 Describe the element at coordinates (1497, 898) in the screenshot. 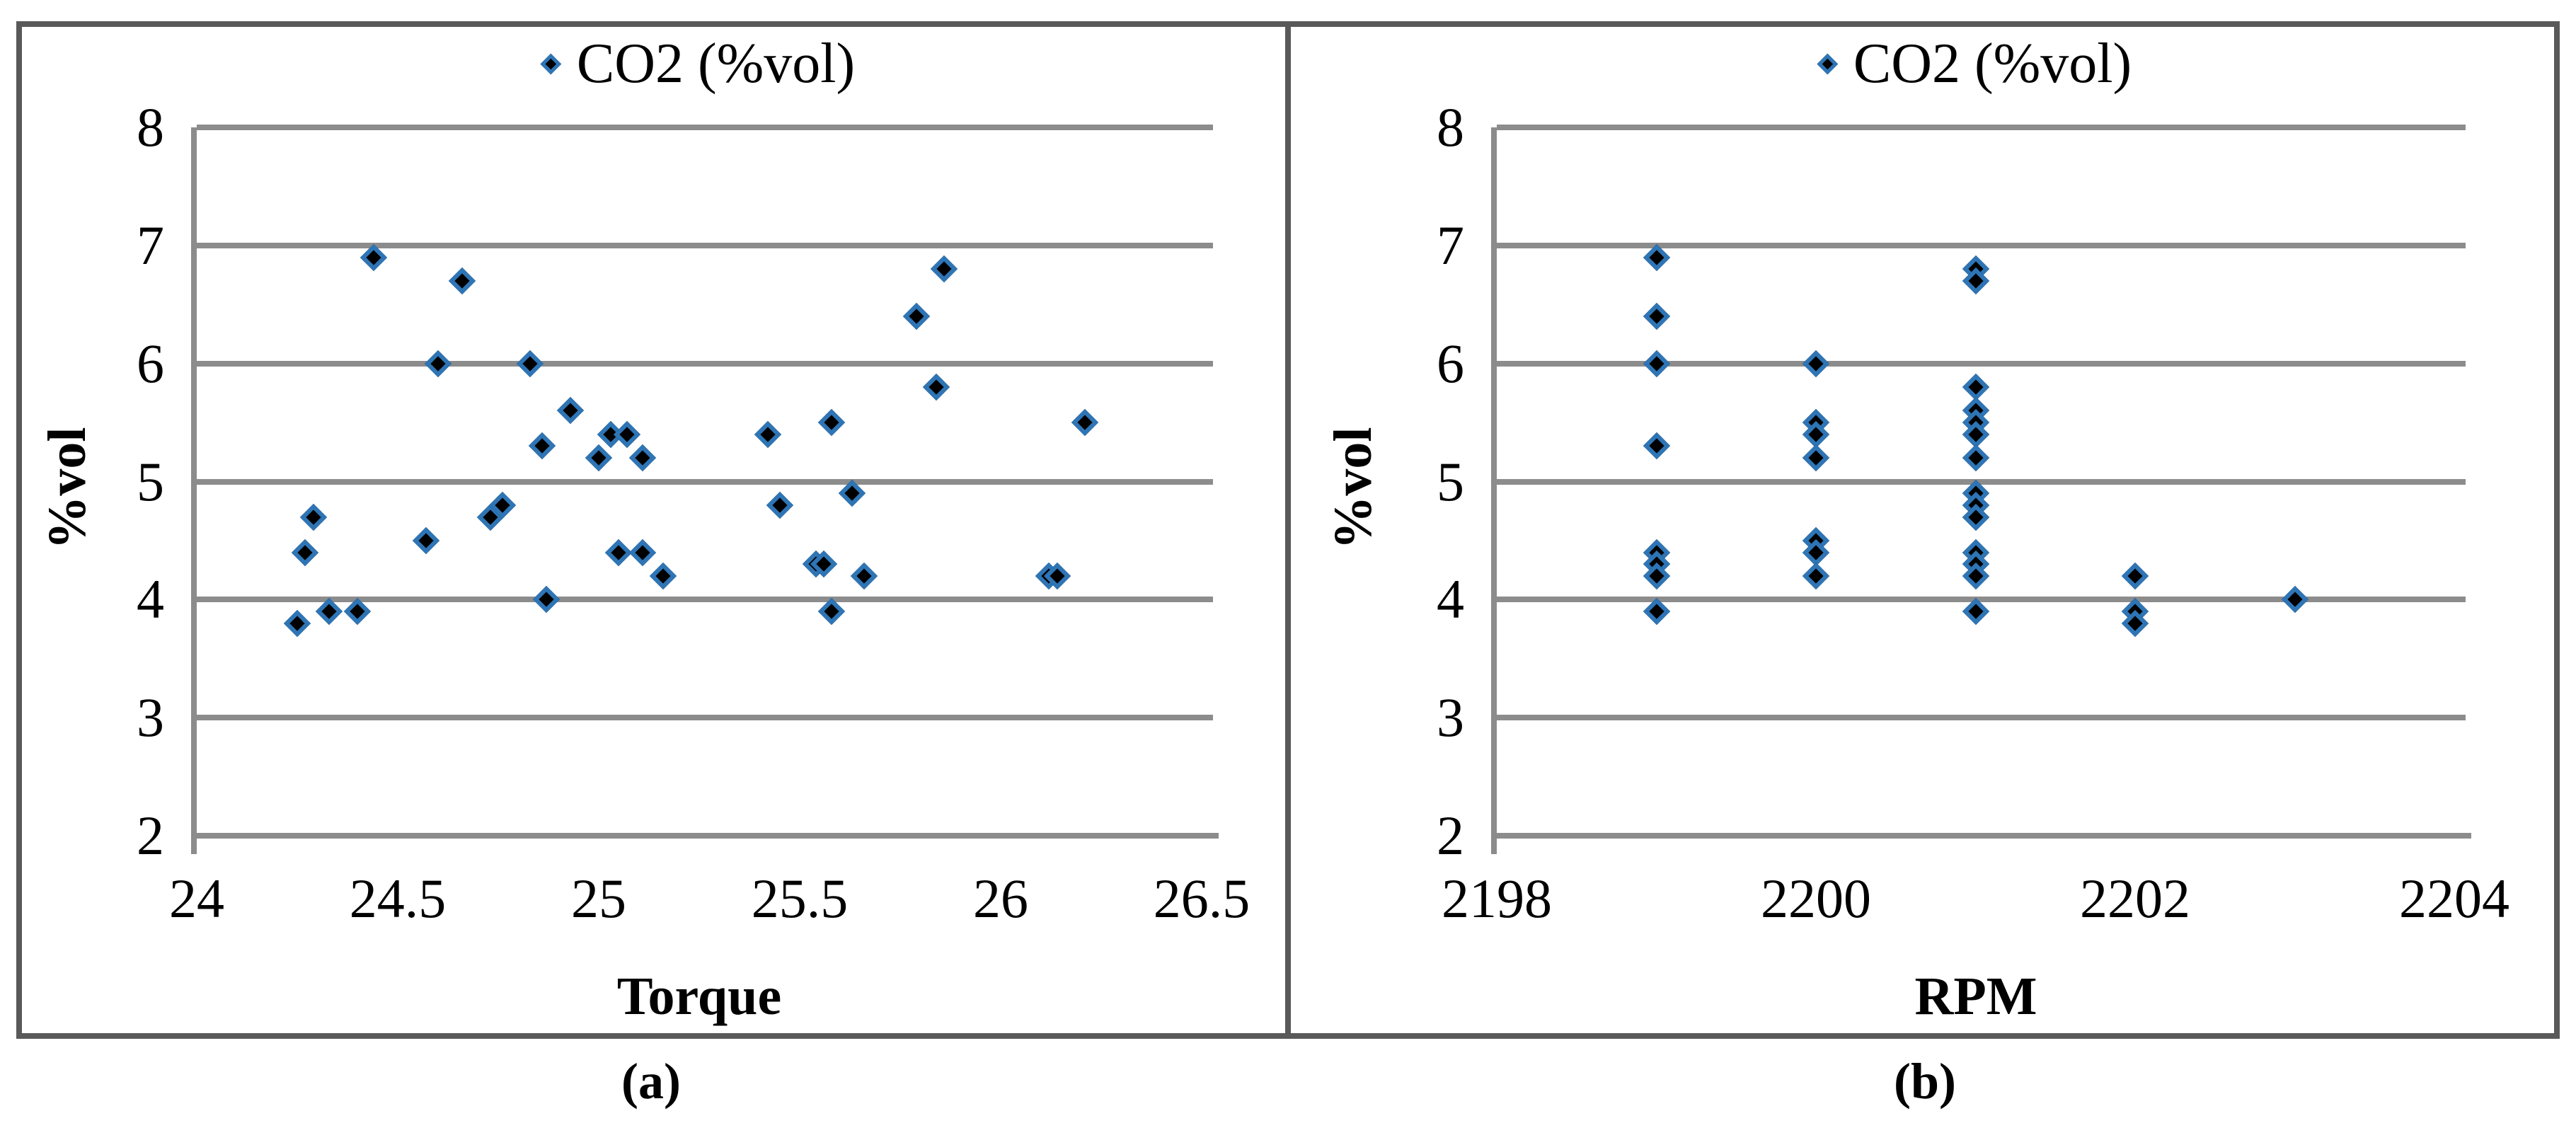

I see `x-tick-label-2198: 2198` at that location.